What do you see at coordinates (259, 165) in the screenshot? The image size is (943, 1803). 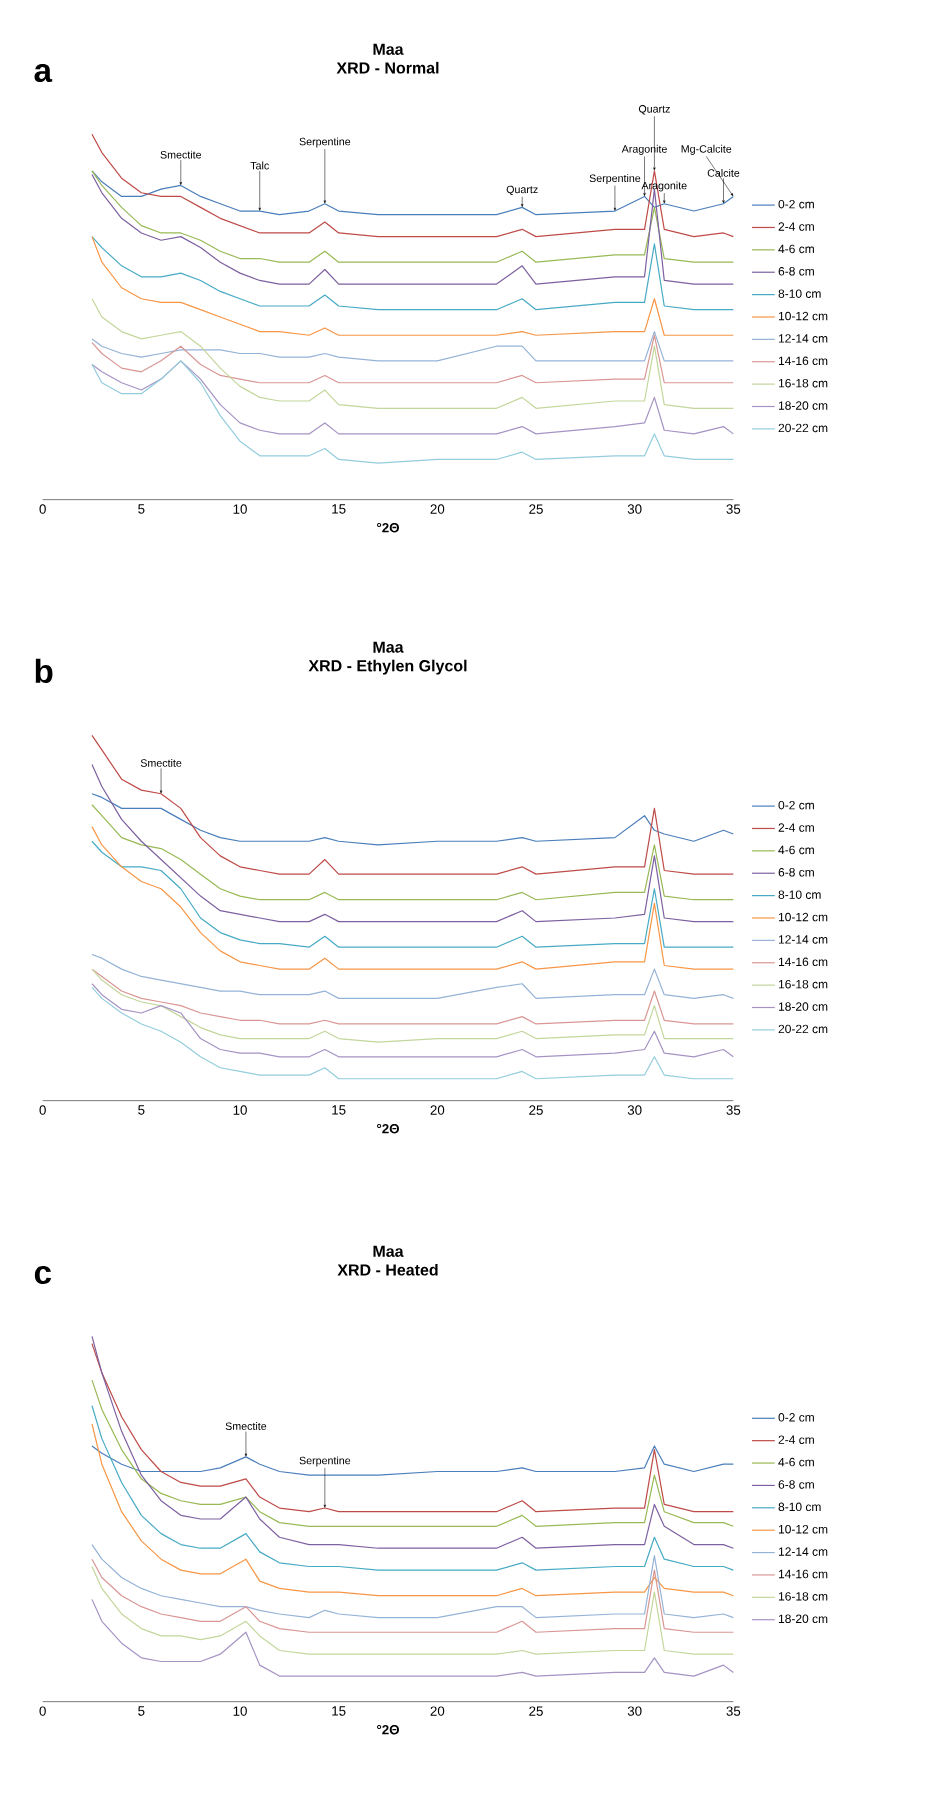 I see `annotation: Talc` at bounding box center [259, 165].